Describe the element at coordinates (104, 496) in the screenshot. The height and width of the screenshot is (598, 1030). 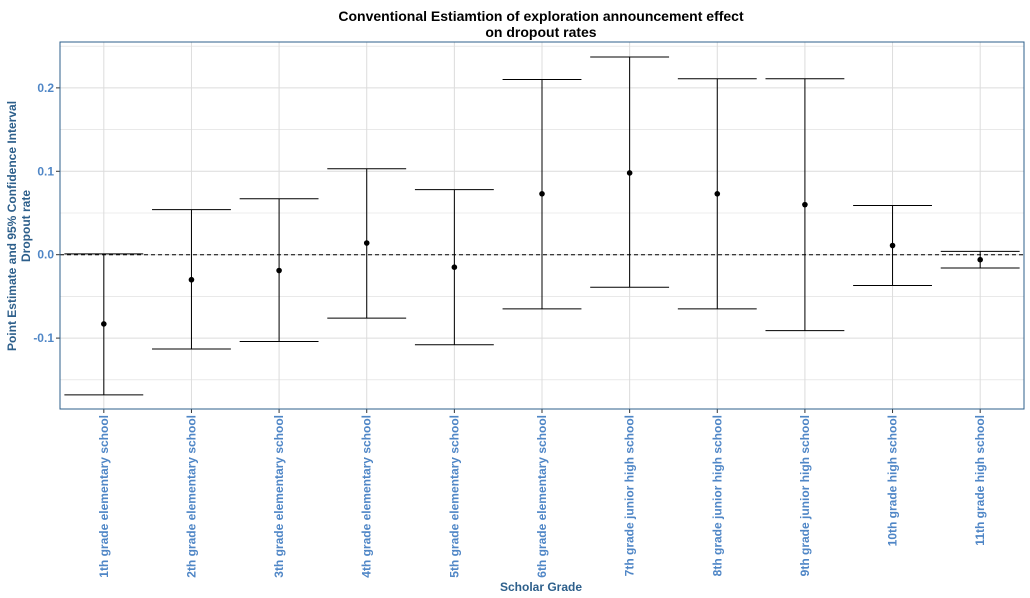
I see `x-tick-label: 1th grade elementary school` at that location.